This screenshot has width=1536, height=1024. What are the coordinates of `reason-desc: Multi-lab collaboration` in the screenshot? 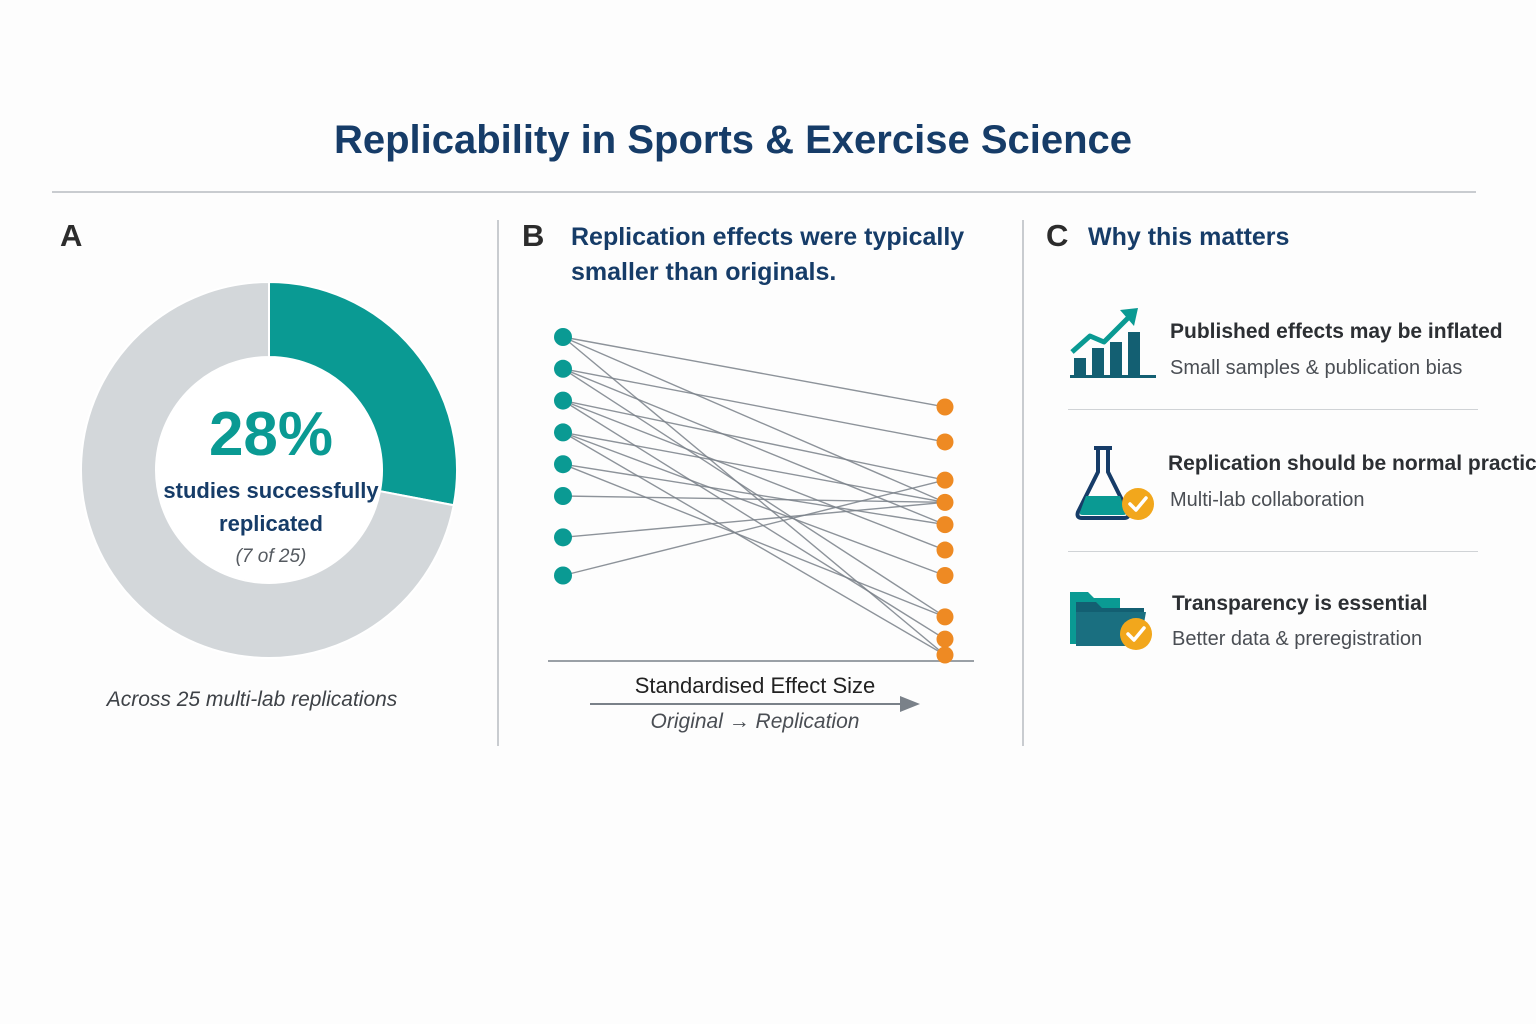 It's located at (1267, 500).